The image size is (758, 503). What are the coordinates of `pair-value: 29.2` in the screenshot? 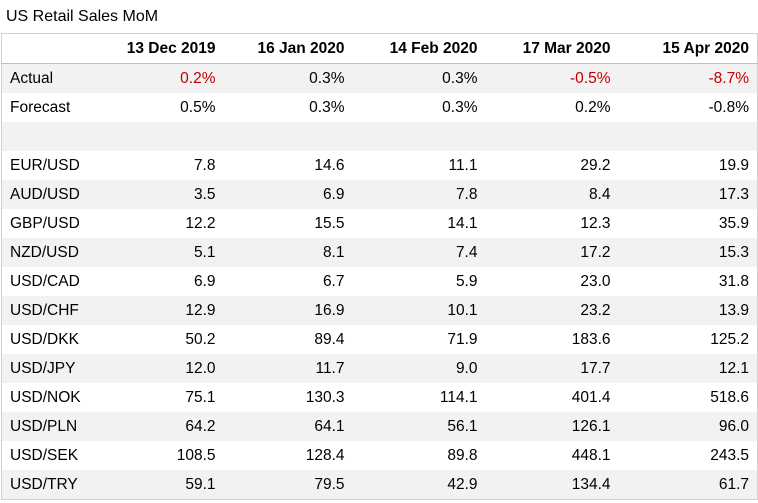 It's located at (595, 165).